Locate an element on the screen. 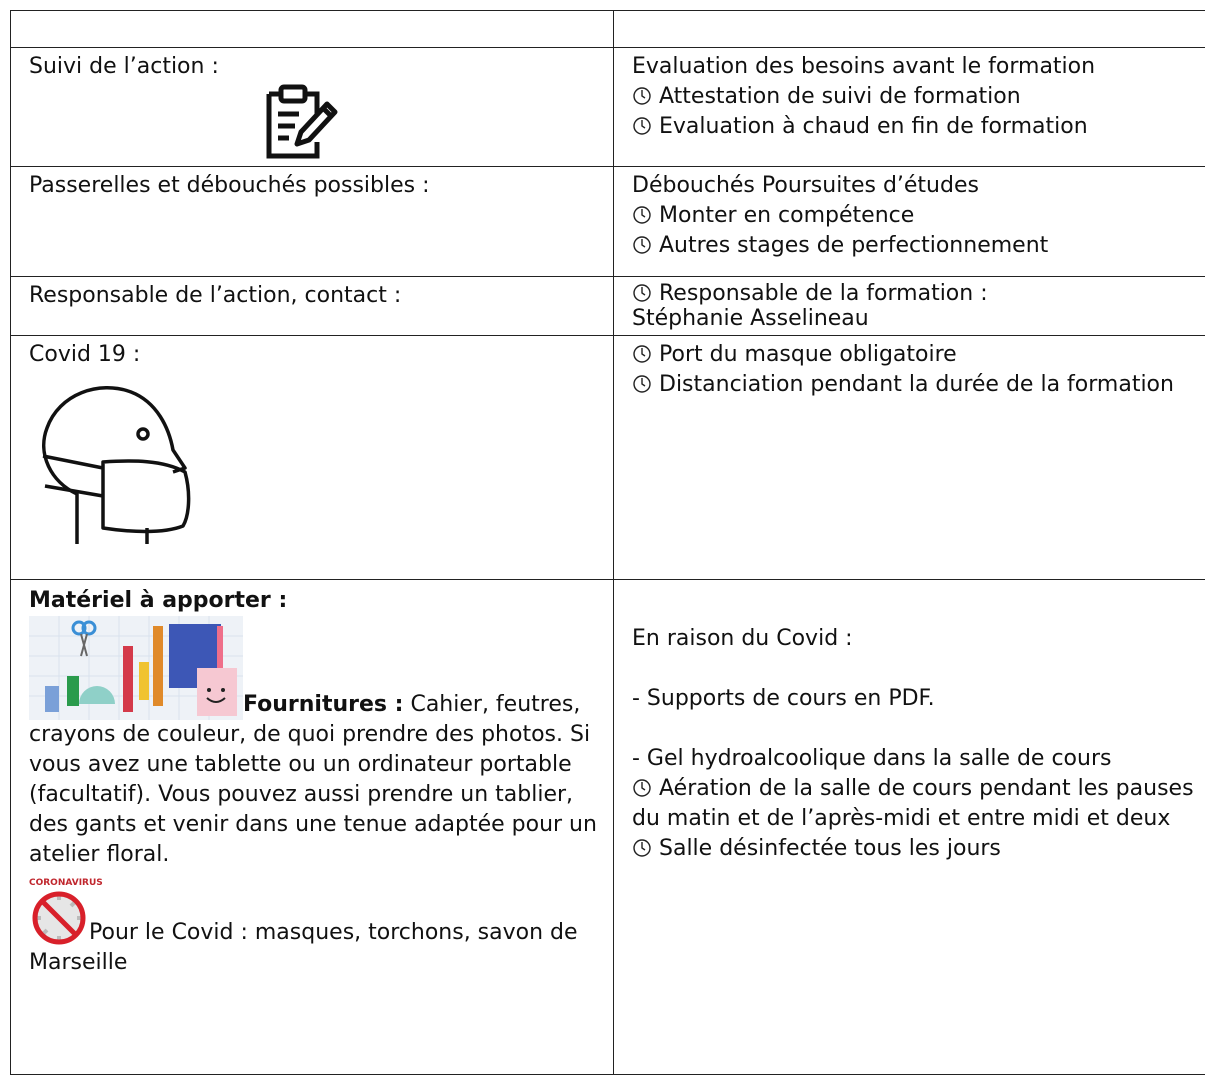  text: - Supports de cours en PDF. is located at coordinates (918, 699).